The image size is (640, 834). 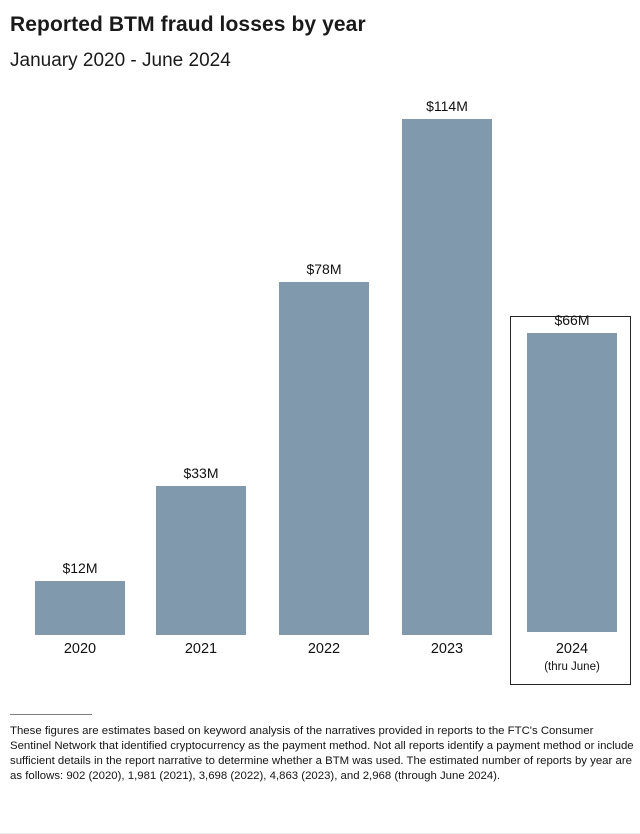 What do you see at coordinates (120, 60) in the screenshot?
I see `chart-subtitle: January 2020 - June 2024` at bounding box center [120, 60].